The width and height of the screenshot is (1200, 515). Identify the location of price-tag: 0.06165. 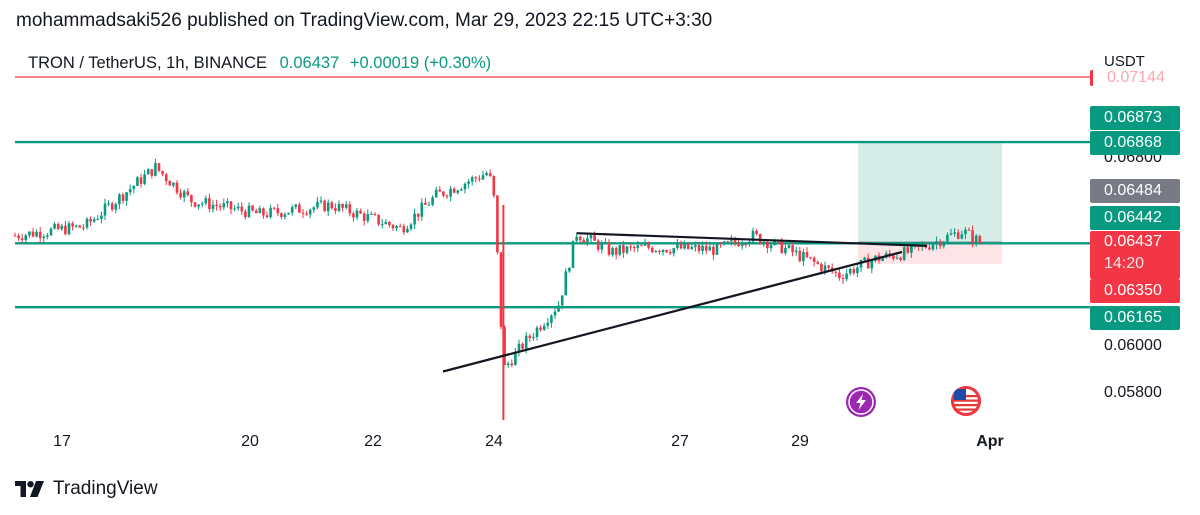
(1135, 318).